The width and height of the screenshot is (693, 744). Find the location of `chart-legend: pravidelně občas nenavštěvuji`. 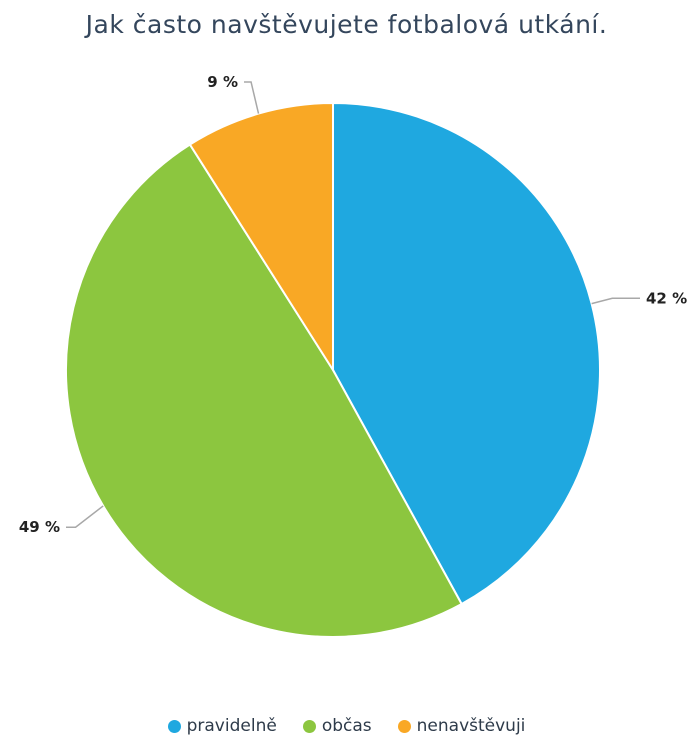

chart-legend: pravidelně občas nenavštěvuji is located at coordinates (346, 726).